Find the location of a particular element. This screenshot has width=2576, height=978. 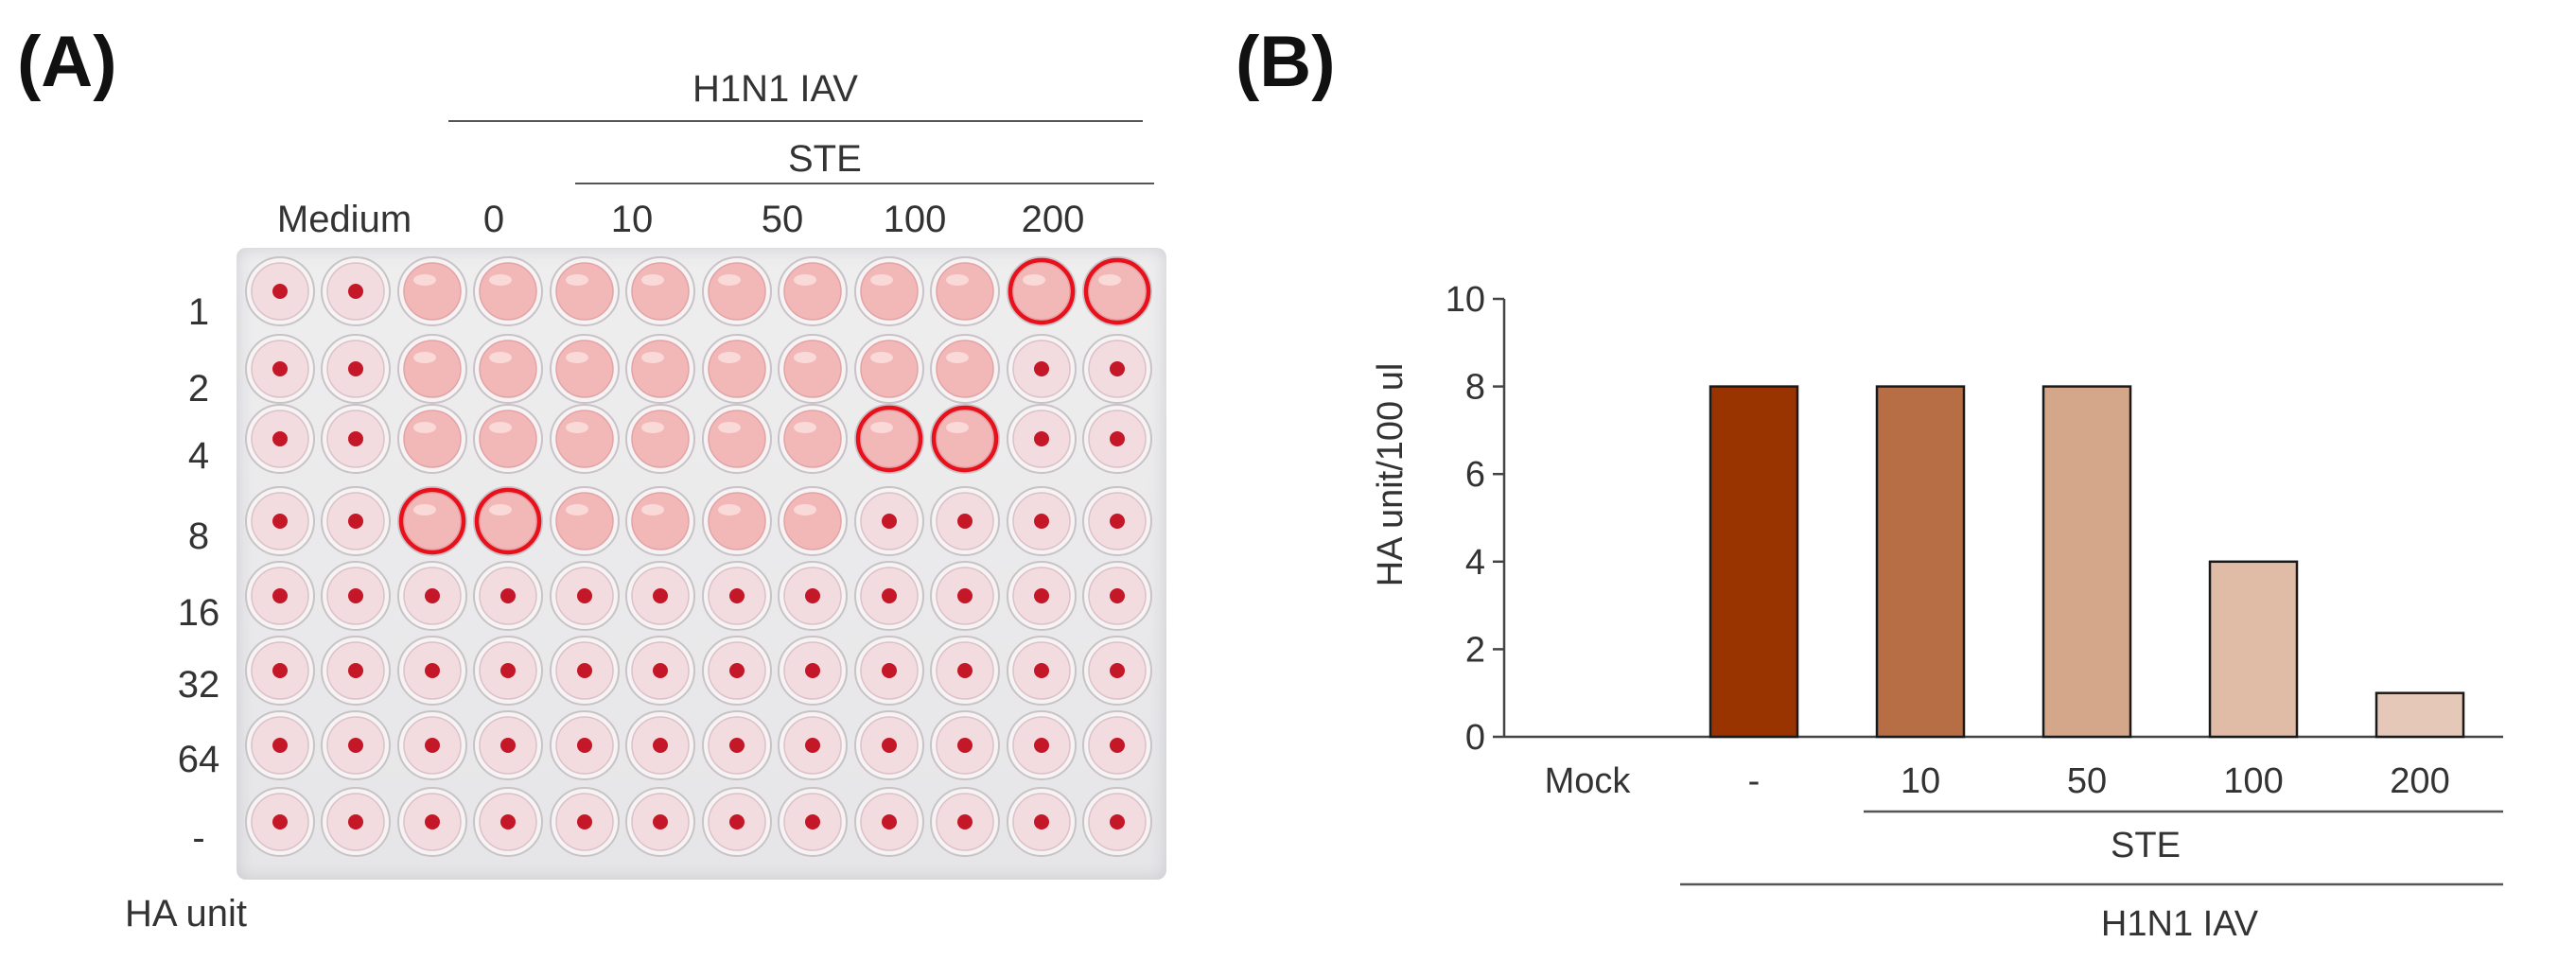

row-label-64: 64 is located at coordinates (199, 759).